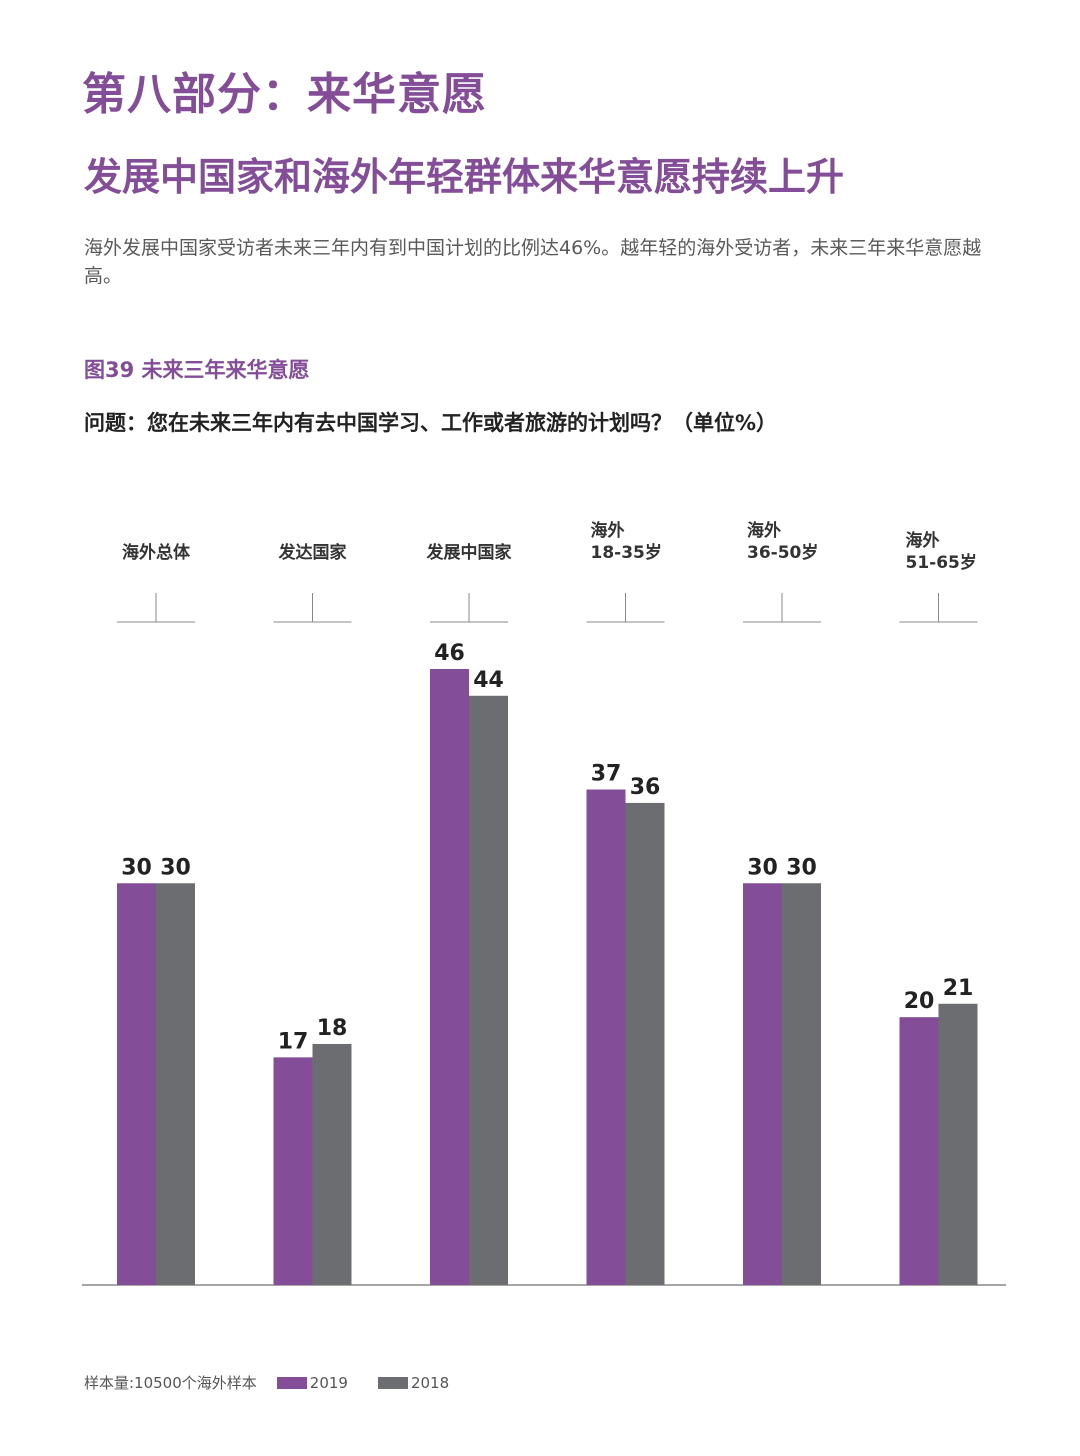  Describe the element at coordinates (175, 867) in the screenshot. I see `data-label-2018-0: 30` at that location.